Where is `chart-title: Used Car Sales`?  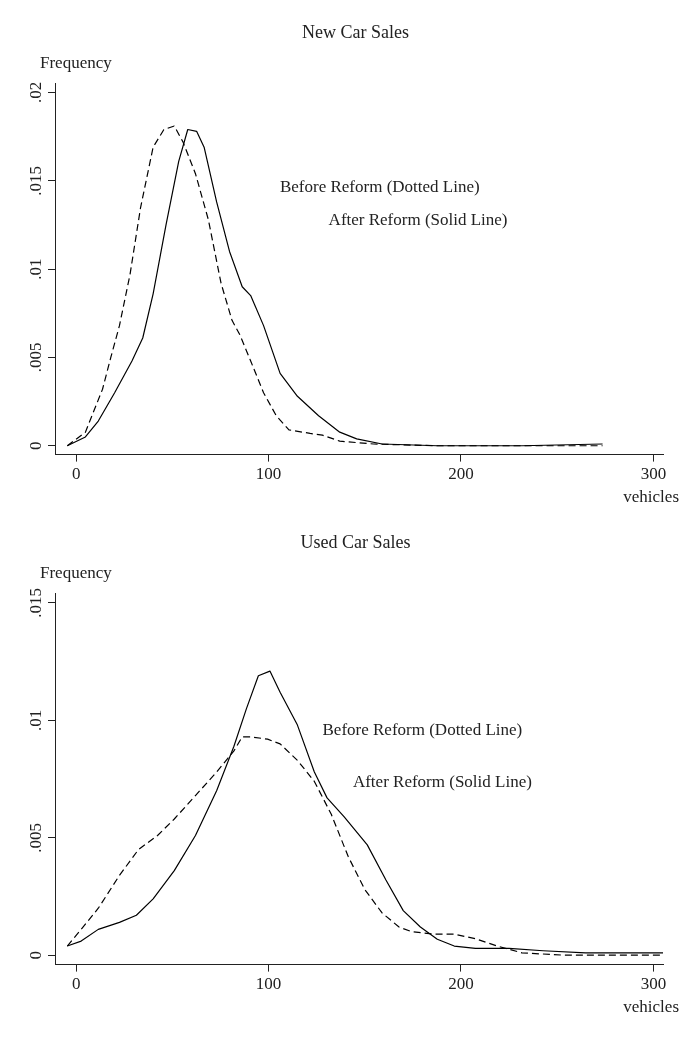
chart-title: Used Car Sales is located at coordinates (355, 541).